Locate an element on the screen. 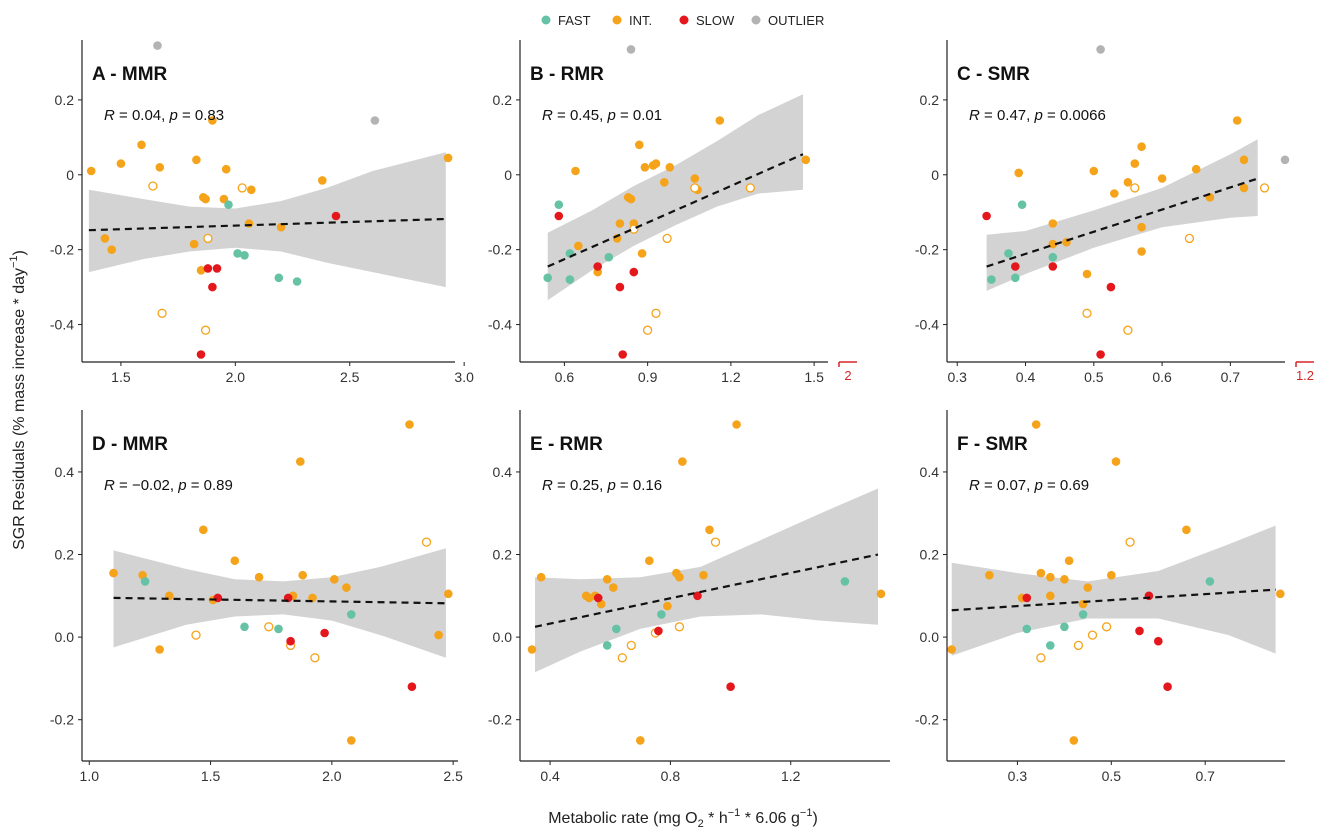  stat-r-value: = 0.47, is located at coordinates (1007, 115).